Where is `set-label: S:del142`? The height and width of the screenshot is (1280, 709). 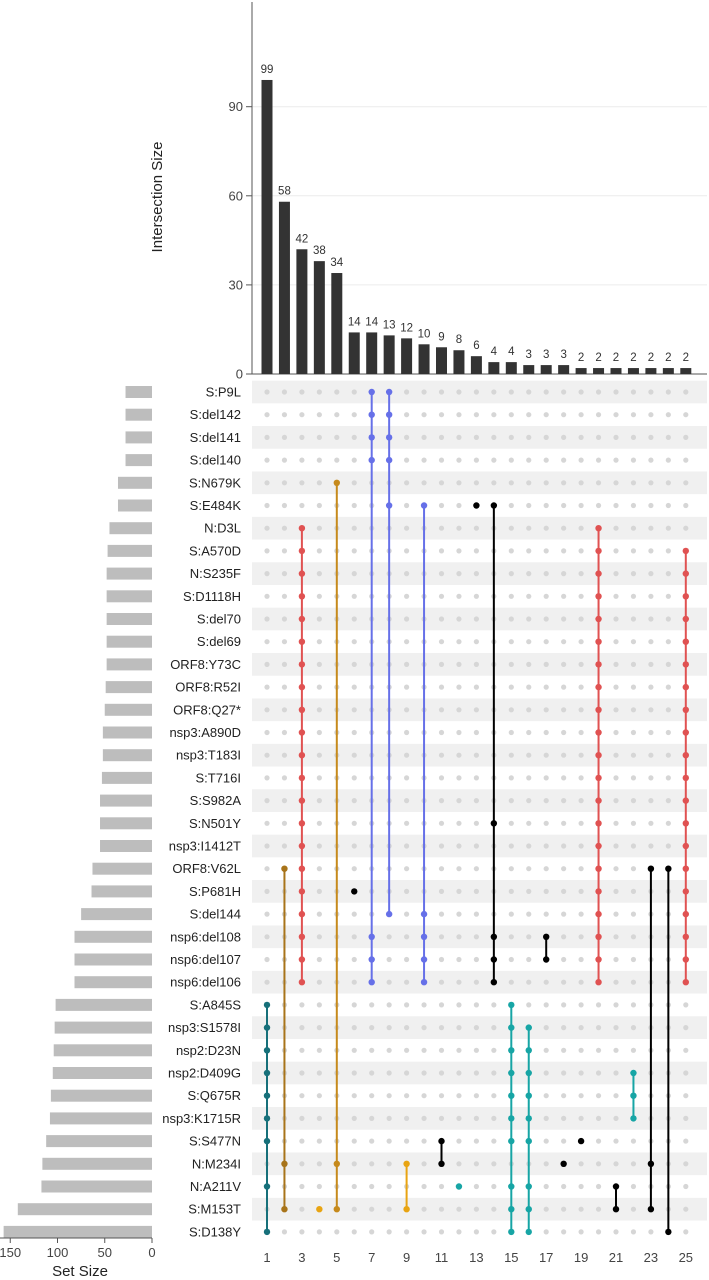 set-label: S:del142 is located at coordinates (215, 414).